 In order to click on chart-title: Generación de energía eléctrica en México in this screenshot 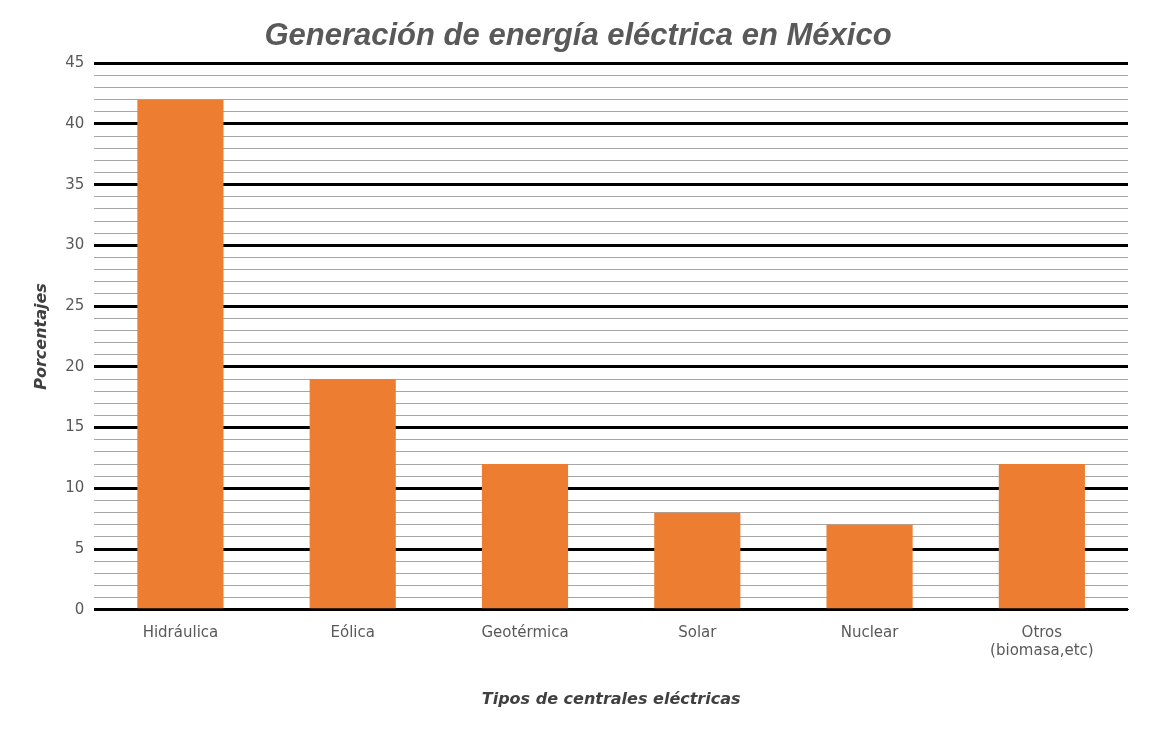, I will do `click(578, 35)`.